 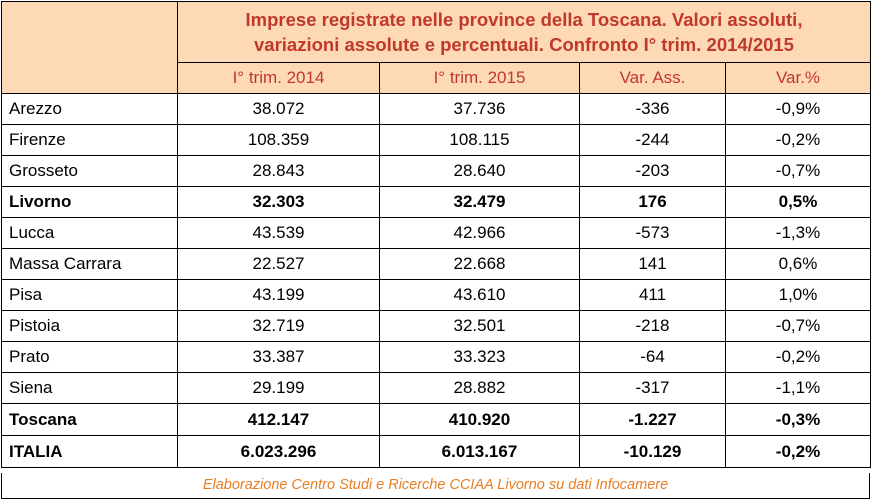 What do you see at coordinates (278, 171) in the screenshot?
I see `value-2014: 28.843` at bounding box center [278, 171].